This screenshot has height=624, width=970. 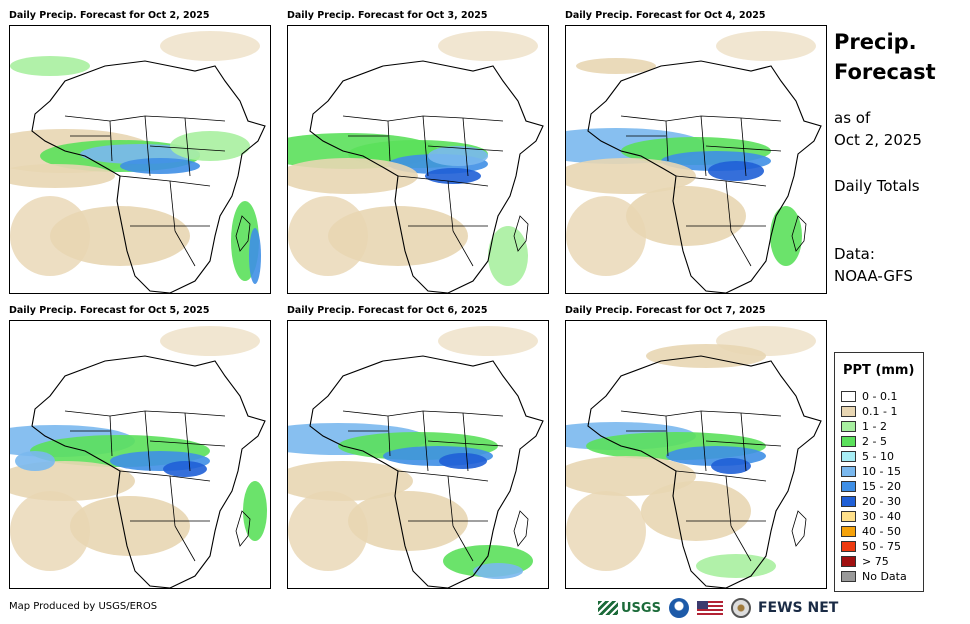 I want to click on legend-item: 5 - 10, so click(x=867, y=456).